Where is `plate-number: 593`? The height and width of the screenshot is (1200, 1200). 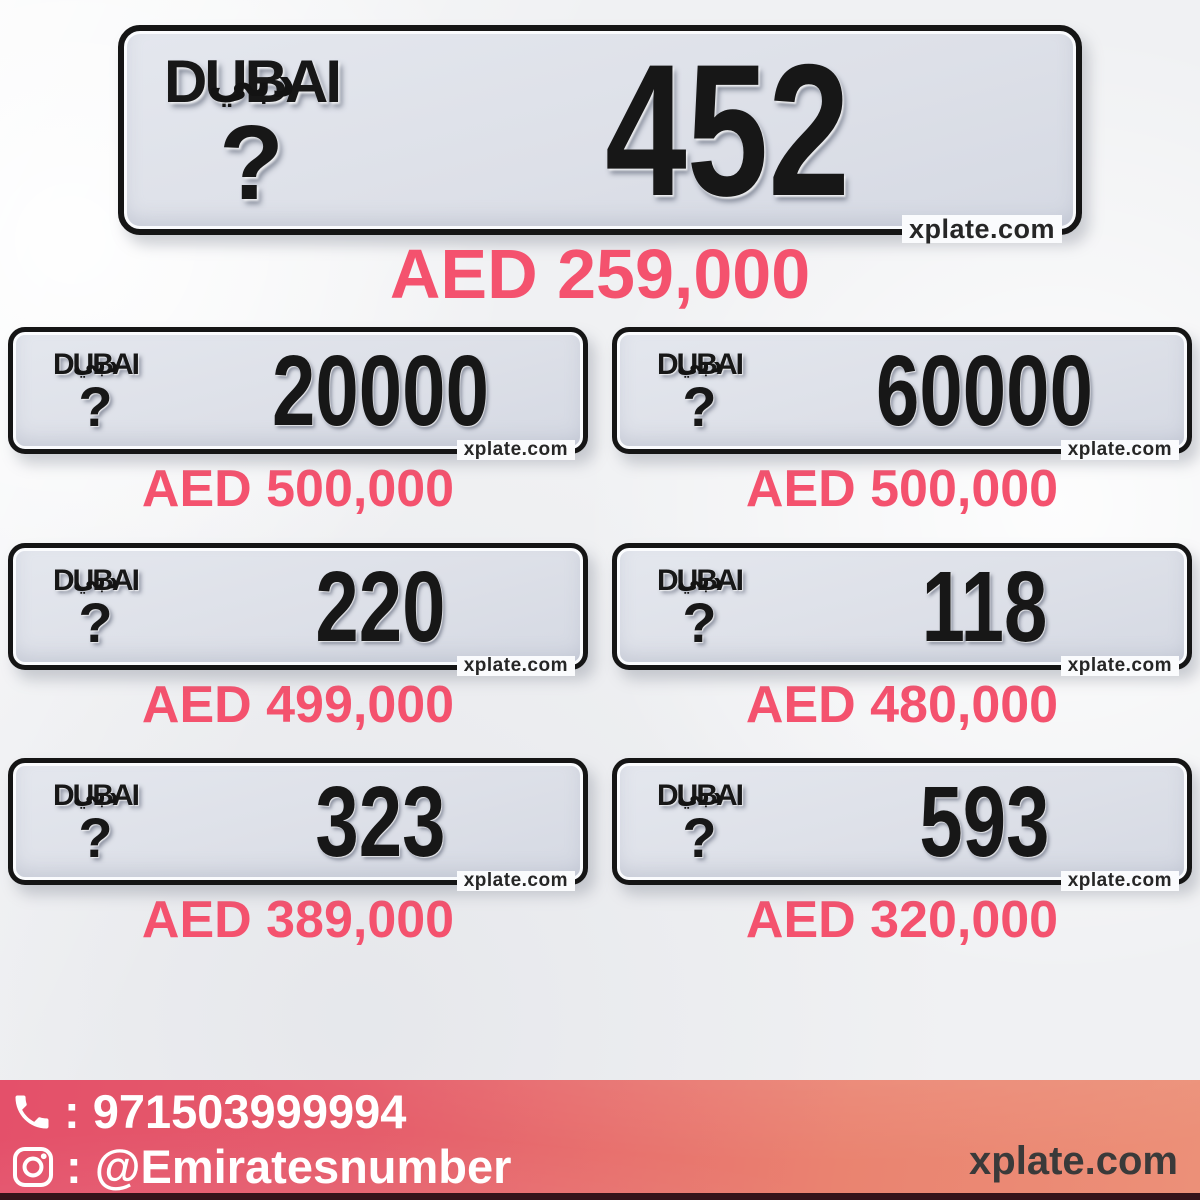 plate-number: 593 is located at coordinates (984, 821).